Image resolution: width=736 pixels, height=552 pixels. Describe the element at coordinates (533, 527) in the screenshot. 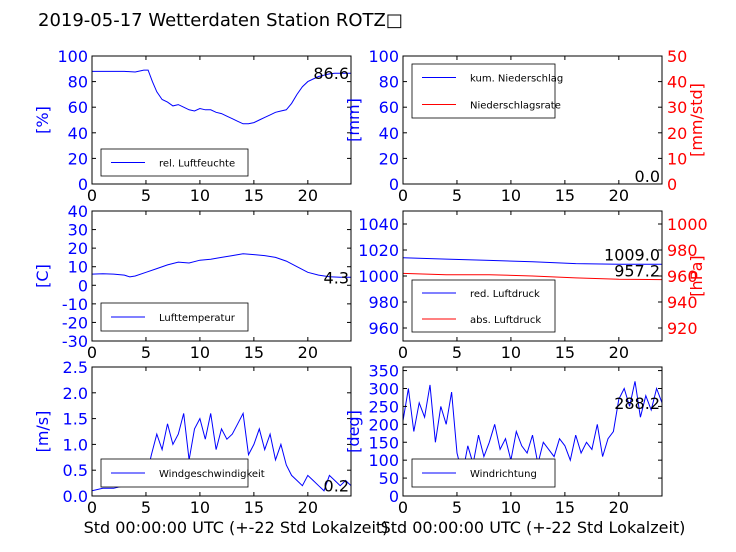

I see `x-axis-label-right: Std 00:00:00 UTC (+-22 Std Lokalzeit)` at that location.